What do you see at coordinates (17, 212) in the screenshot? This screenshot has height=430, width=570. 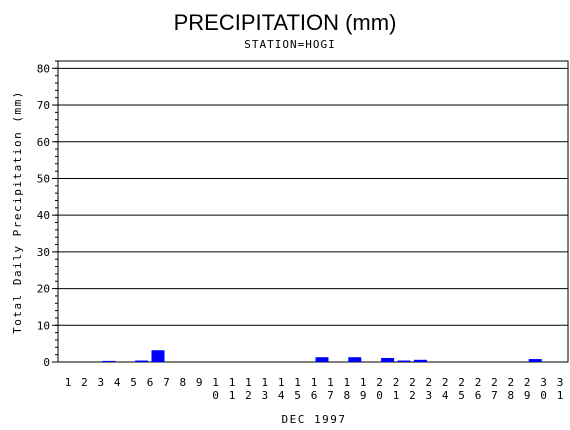 I see `y-axis-label: Total Daily Precipitation (mm)` at bounding box center [17, 212].